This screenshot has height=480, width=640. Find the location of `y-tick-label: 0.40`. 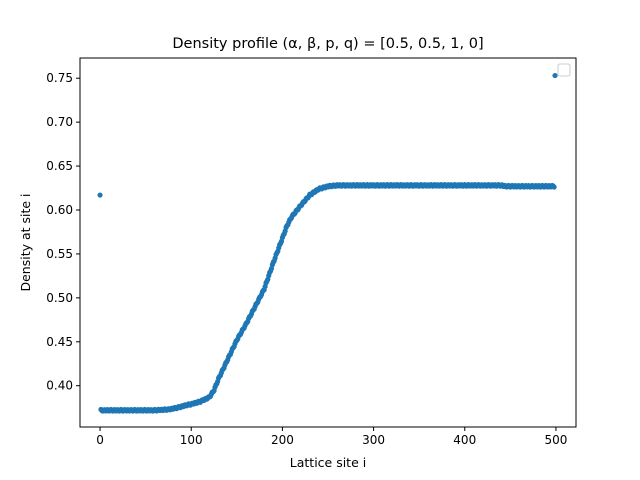

y-tick-label: 0.40 is located at coordinates (59, 386).